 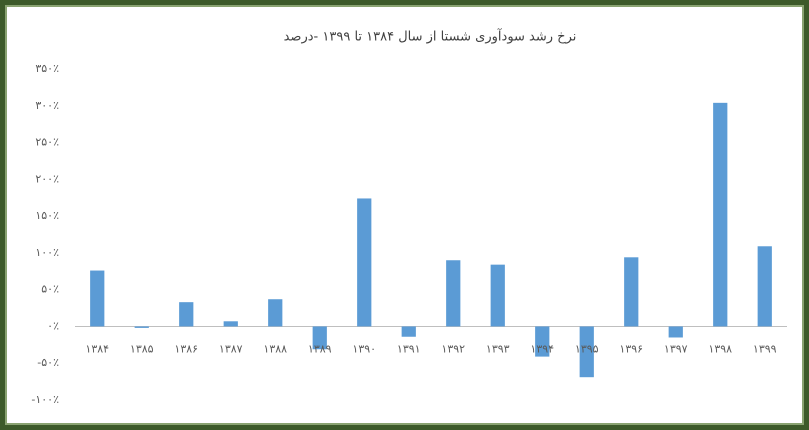 What do you see at coordinates (275, 348) in the screenshot?
I see `x-tick-label: ۱۳۸۸` at bounding box center [275, 348].